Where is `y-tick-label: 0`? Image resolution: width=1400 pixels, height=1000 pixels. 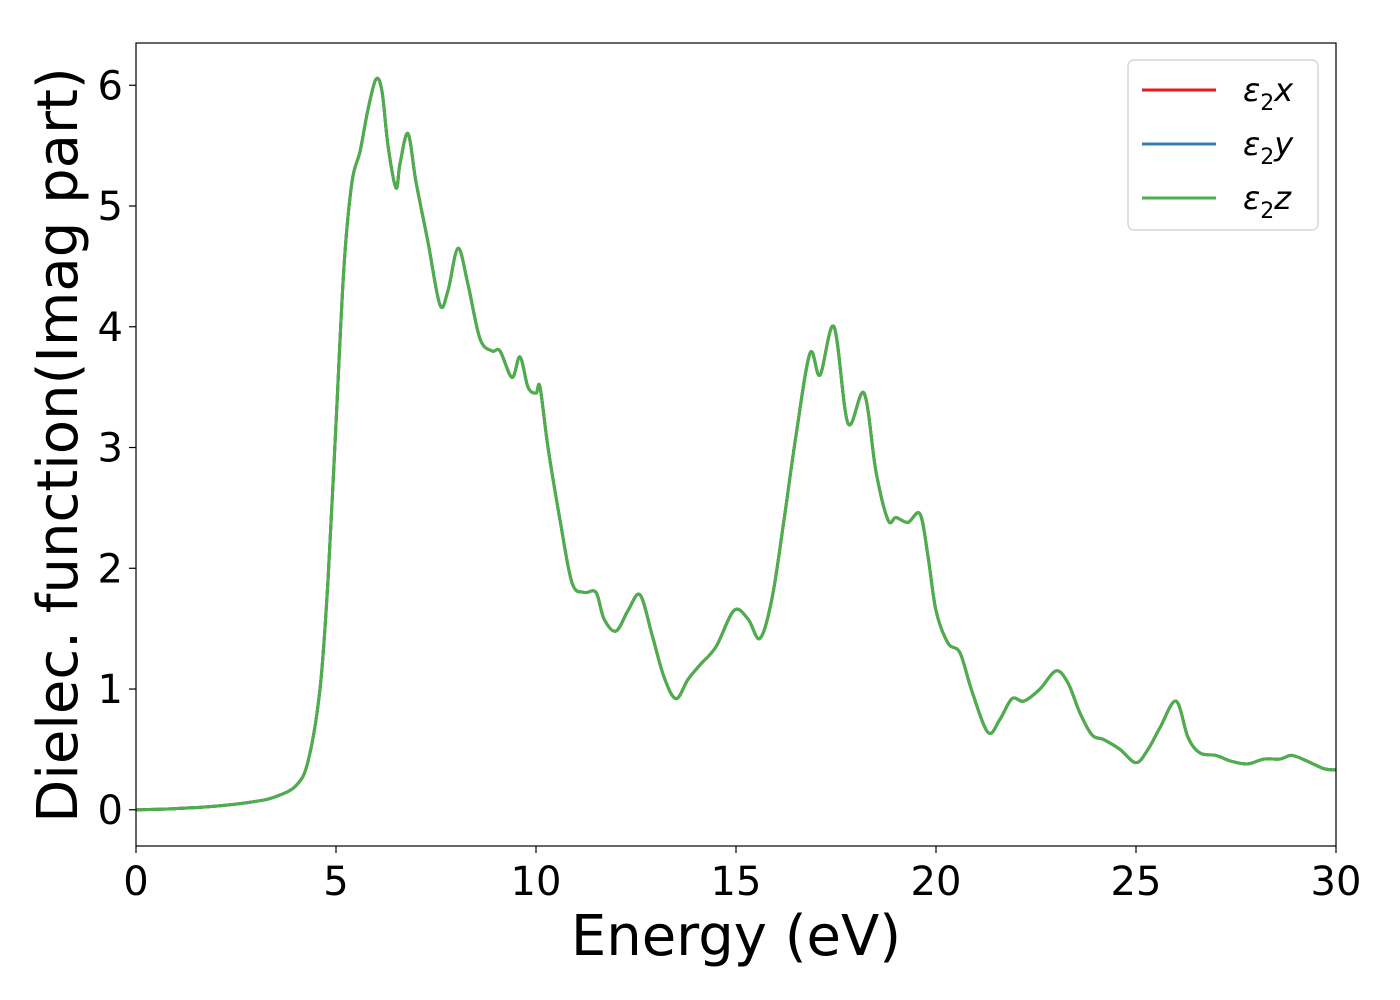
y-tick-label: 0 is located at coordinates (110, 811).